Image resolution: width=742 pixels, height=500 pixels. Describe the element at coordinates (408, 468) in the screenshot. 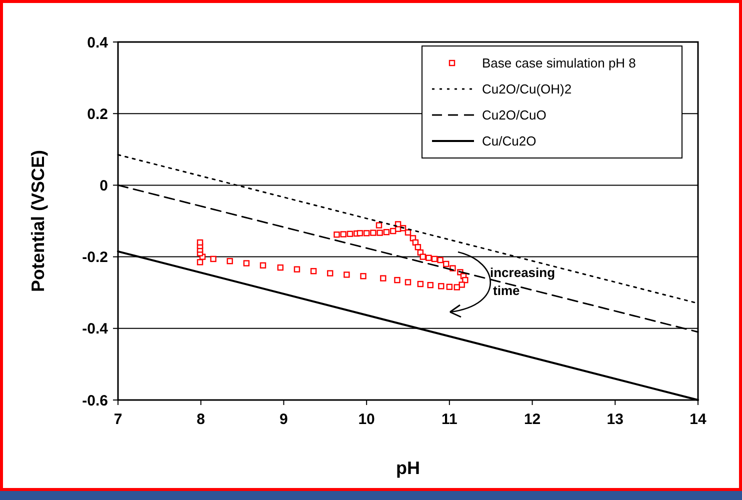

I see `x-axis-title: pH` at that location.